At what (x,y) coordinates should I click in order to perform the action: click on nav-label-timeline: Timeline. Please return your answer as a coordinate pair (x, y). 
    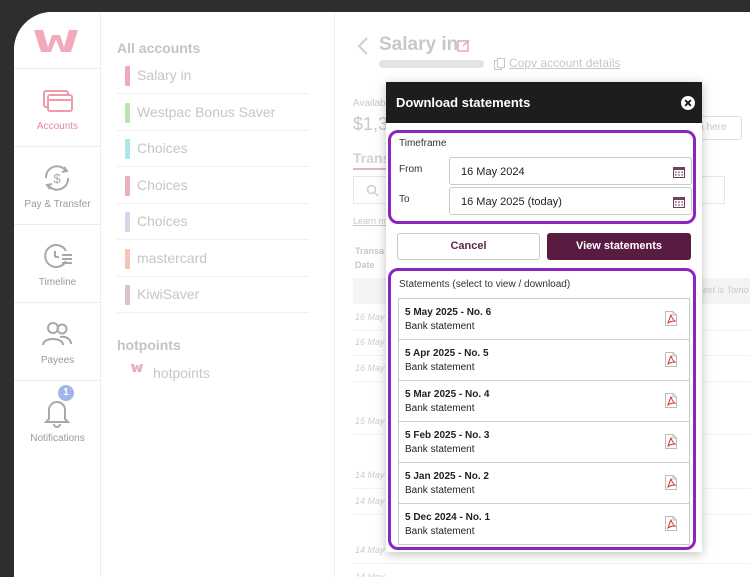
    Looking at the image, I should click on (57, 282).